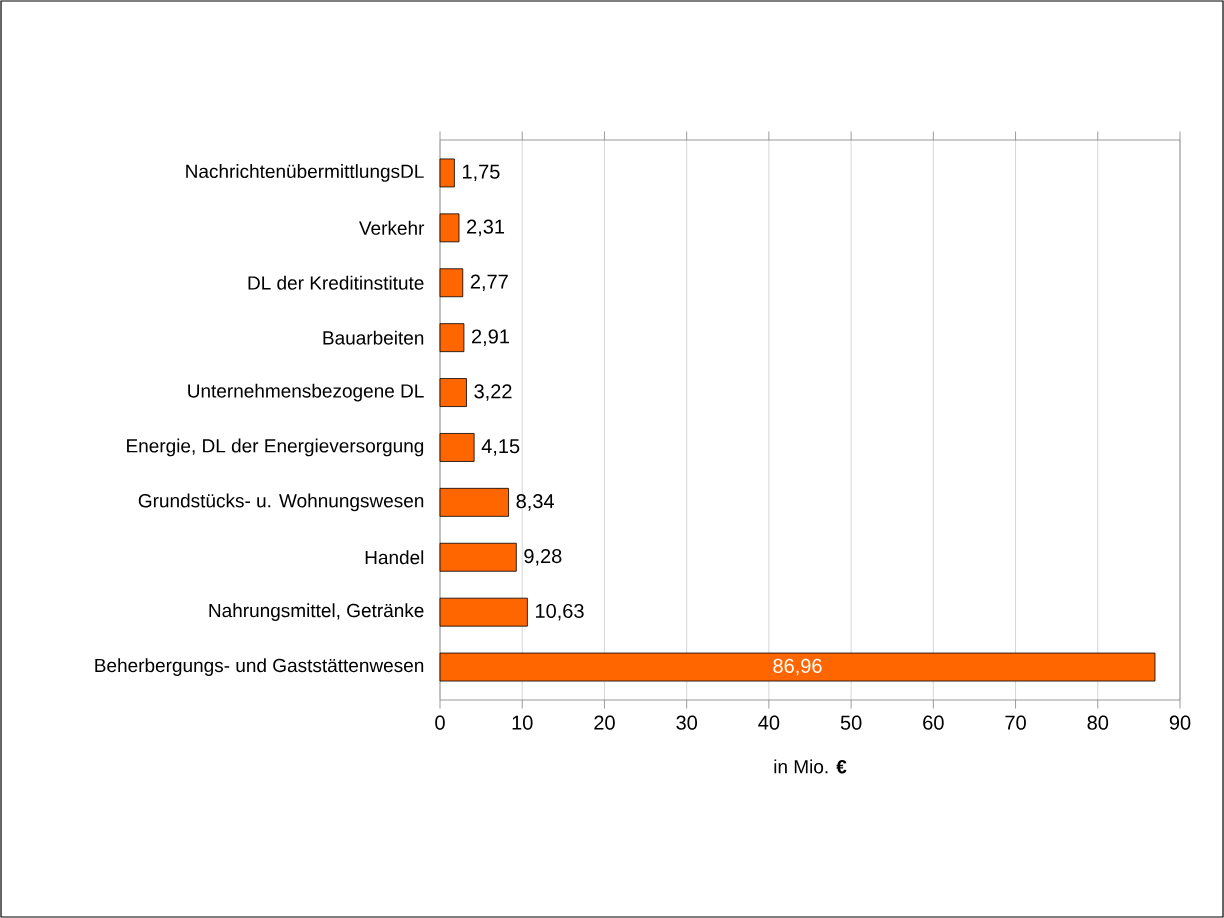  Describe the element at coordinates (336, 282) in the screenshot. I see `y-tick-label: DL der Kreditinstitute` at that location.